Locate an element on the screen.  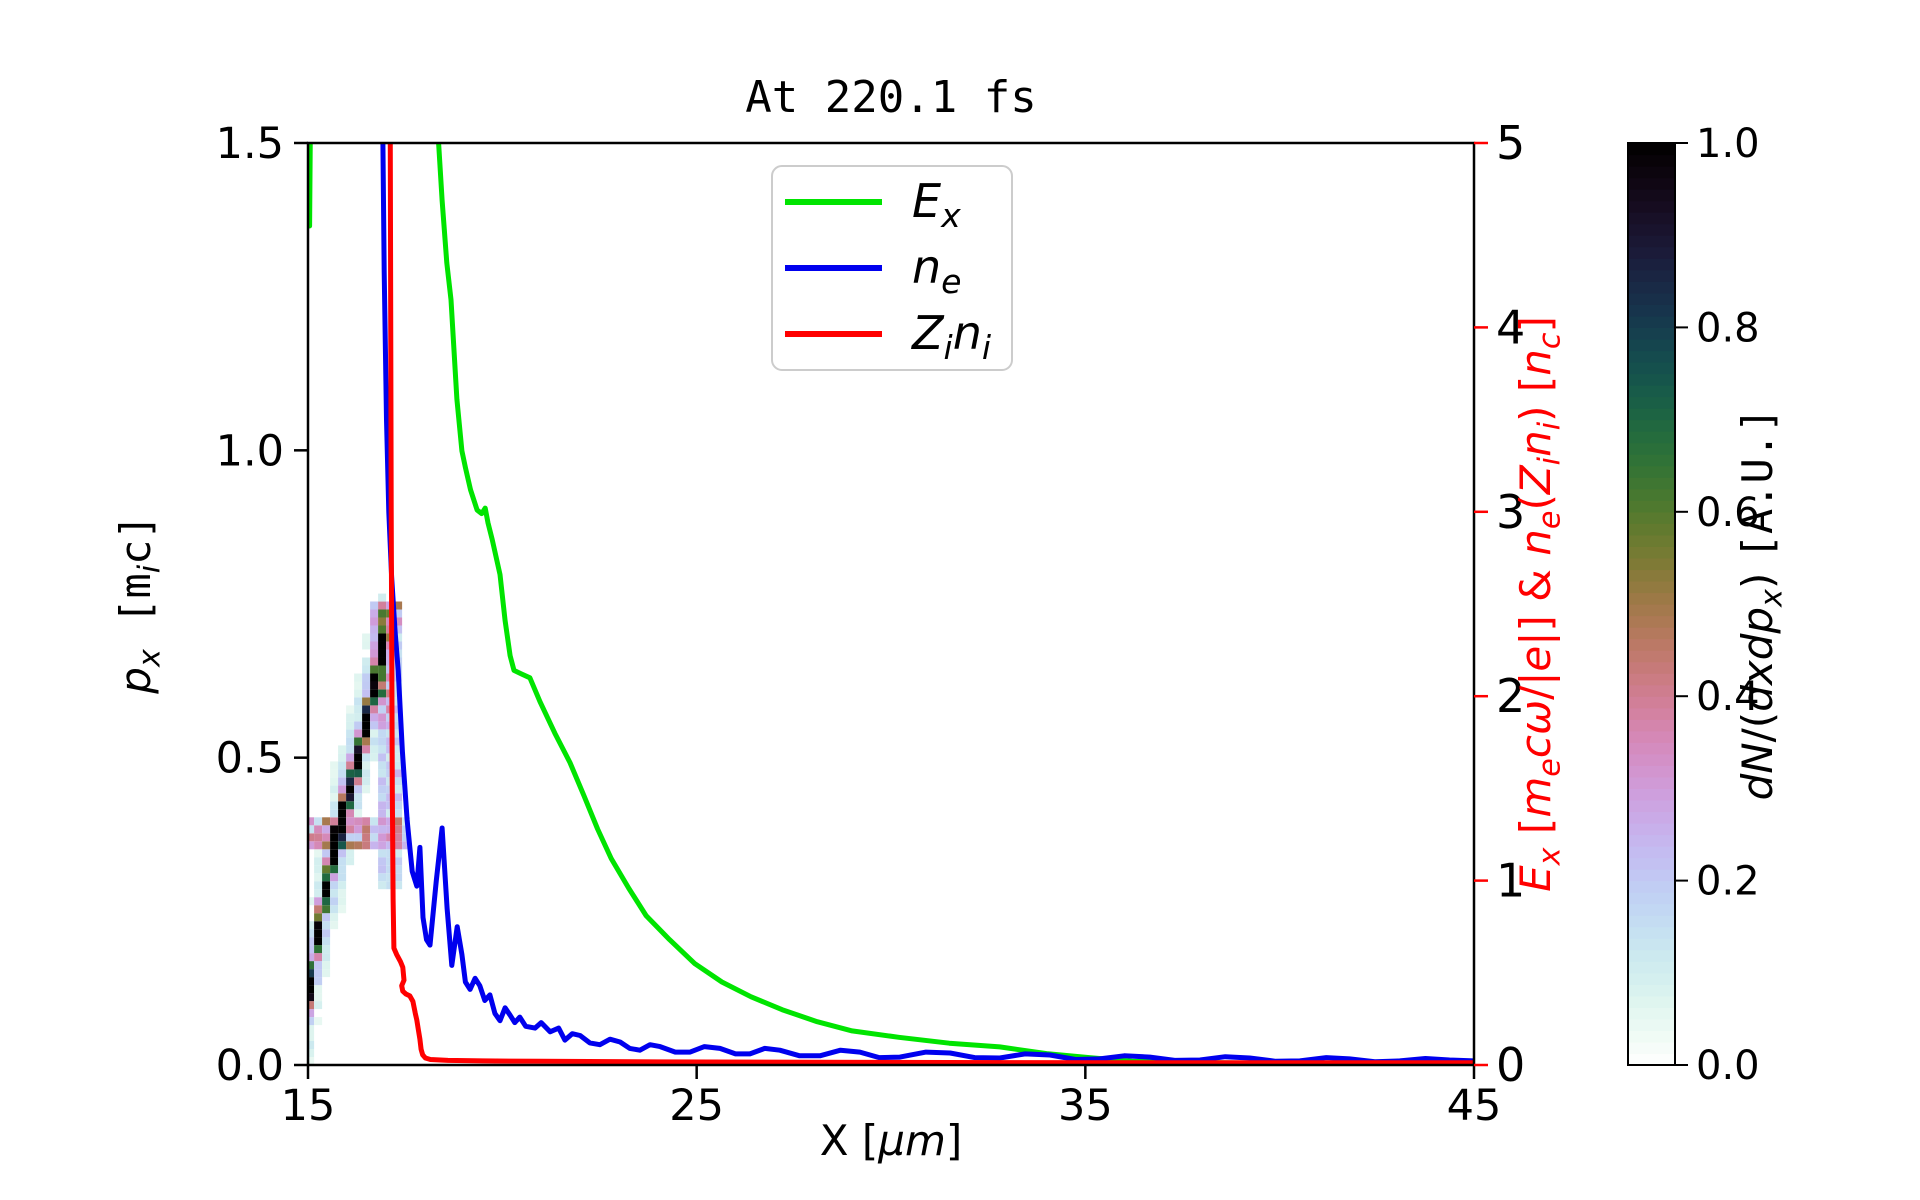
y-right-axis-label: Ex [mecω/|e|] & ne(Zini) [nc] is located at coordinates (1539, 604).